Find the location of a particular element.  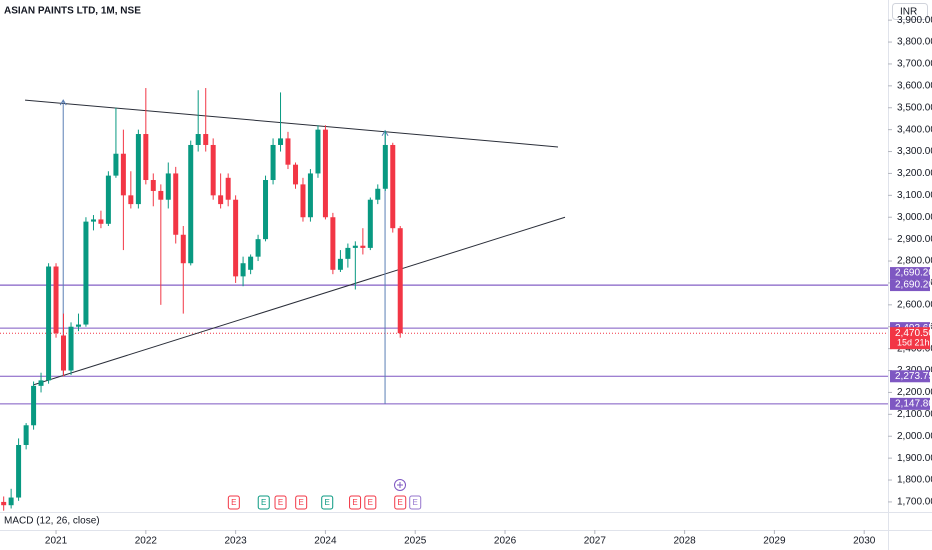

y-tick-label: 3,700.00 is located at coordinates (914, 64).